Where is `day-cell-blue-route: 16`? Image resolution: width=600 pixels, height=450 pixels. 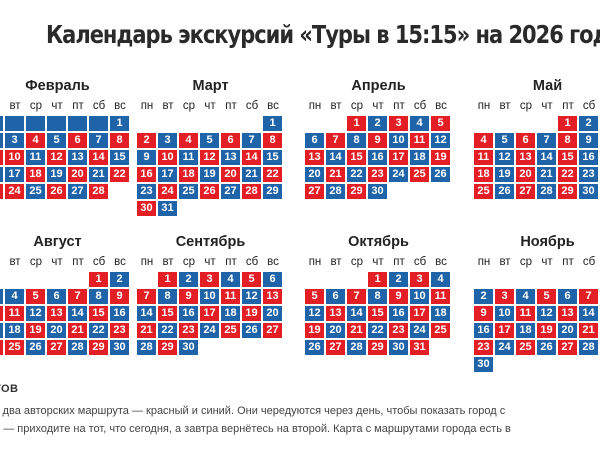 day-cell-blue-route: 16 is located at coordinates (377, 157).